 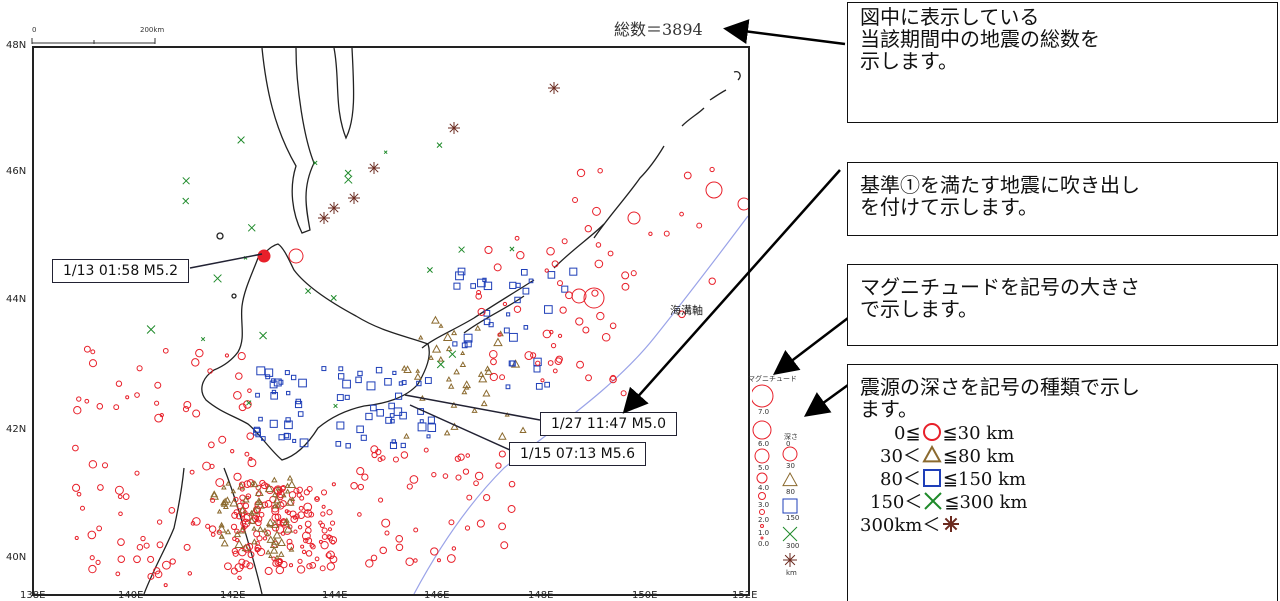 I want to click on mini-depth-symbol, so click(x=790, y=454).